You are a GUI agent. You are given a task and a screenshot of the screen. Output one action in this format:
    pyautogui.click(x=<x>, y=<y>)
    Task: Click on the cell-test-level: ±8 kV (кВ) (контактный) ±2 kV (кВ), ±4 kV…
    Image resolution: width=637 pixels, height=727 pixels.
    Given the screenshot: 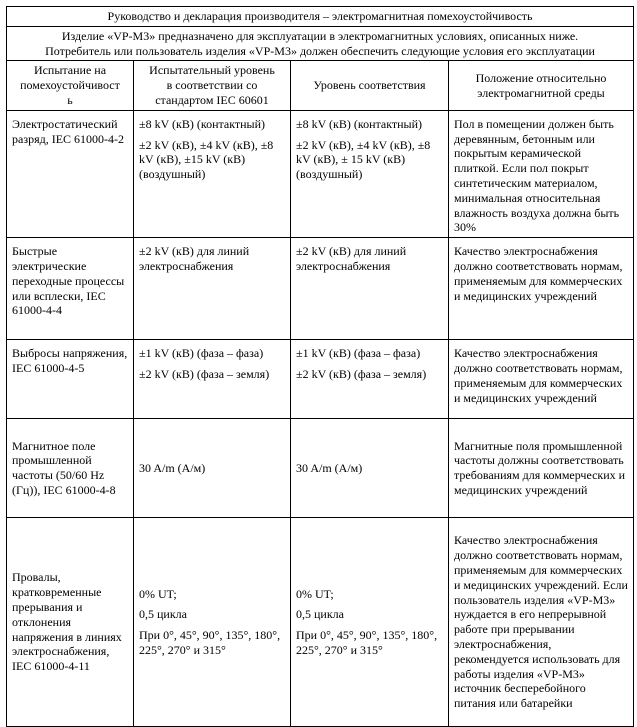 What is the action you would take?
    pyautogui.click(x=212, y=174)
    